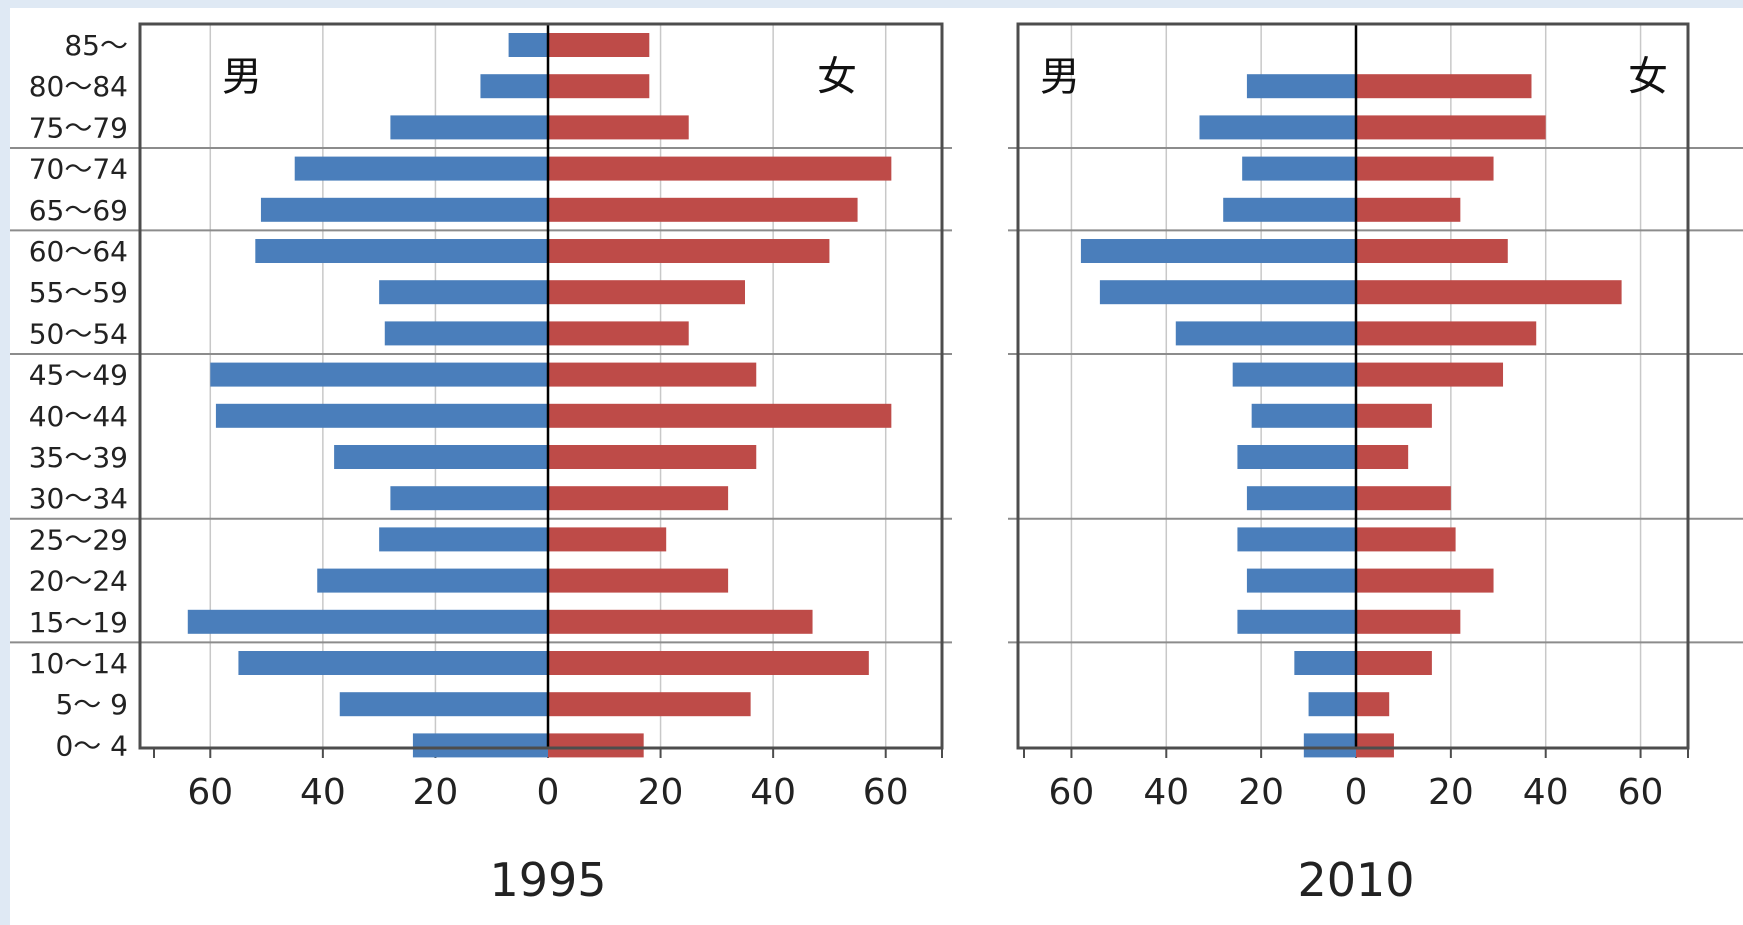 This screenshot has width=1743, height=925. Describe the element at coordinates (78, 457) in the screenshot. I see `age-group-label: 35～39` at that location.